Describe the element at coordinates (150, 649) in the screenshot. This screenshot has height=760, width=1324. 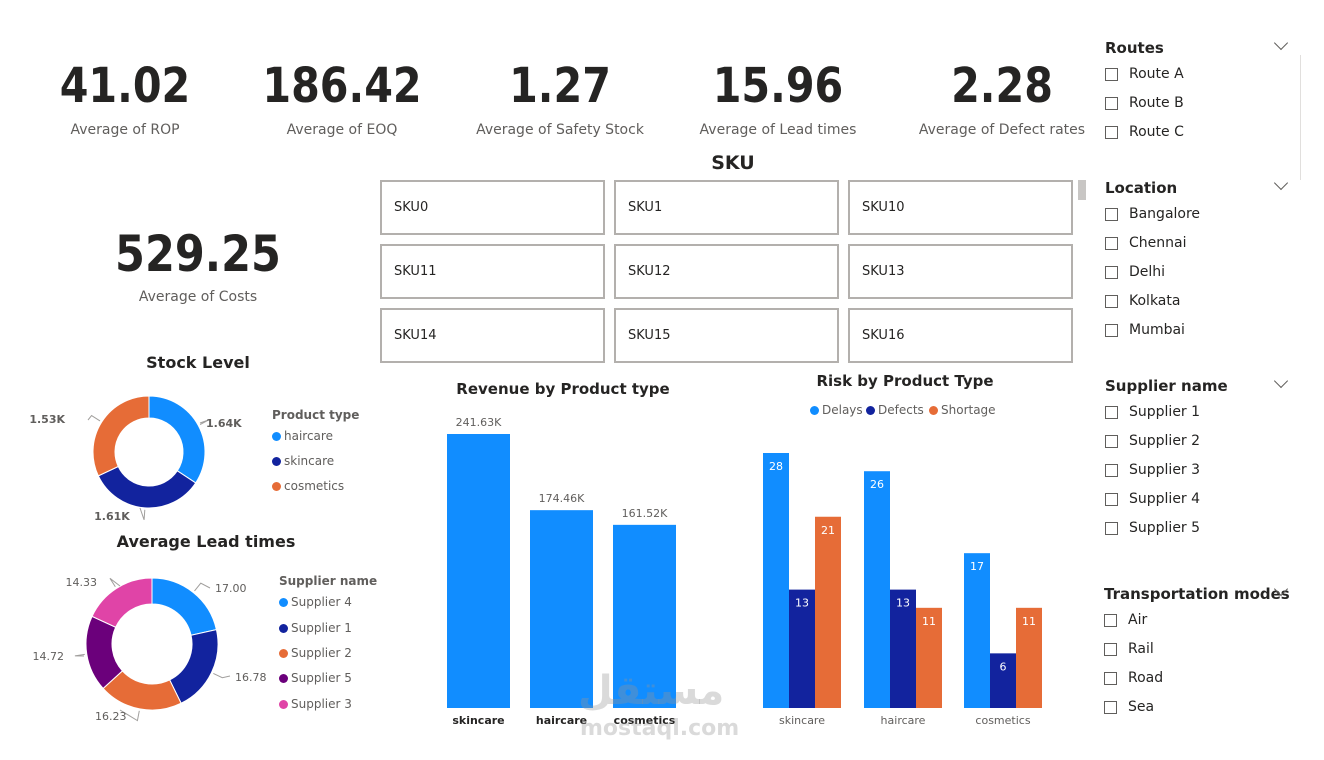
I see `lead-times-chart: 17.00 16.78 16.23 14.72 14.33` at that location.